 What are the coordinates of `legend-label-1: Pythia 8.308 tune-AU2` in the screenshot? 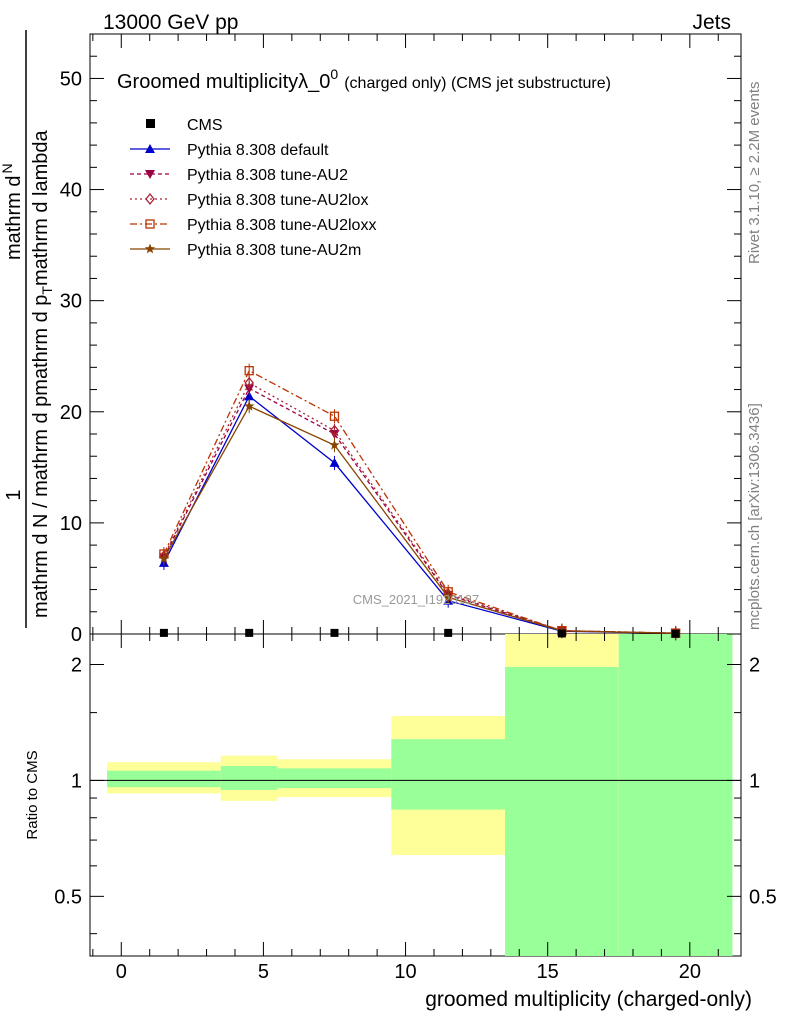 It's located at (267, 175).